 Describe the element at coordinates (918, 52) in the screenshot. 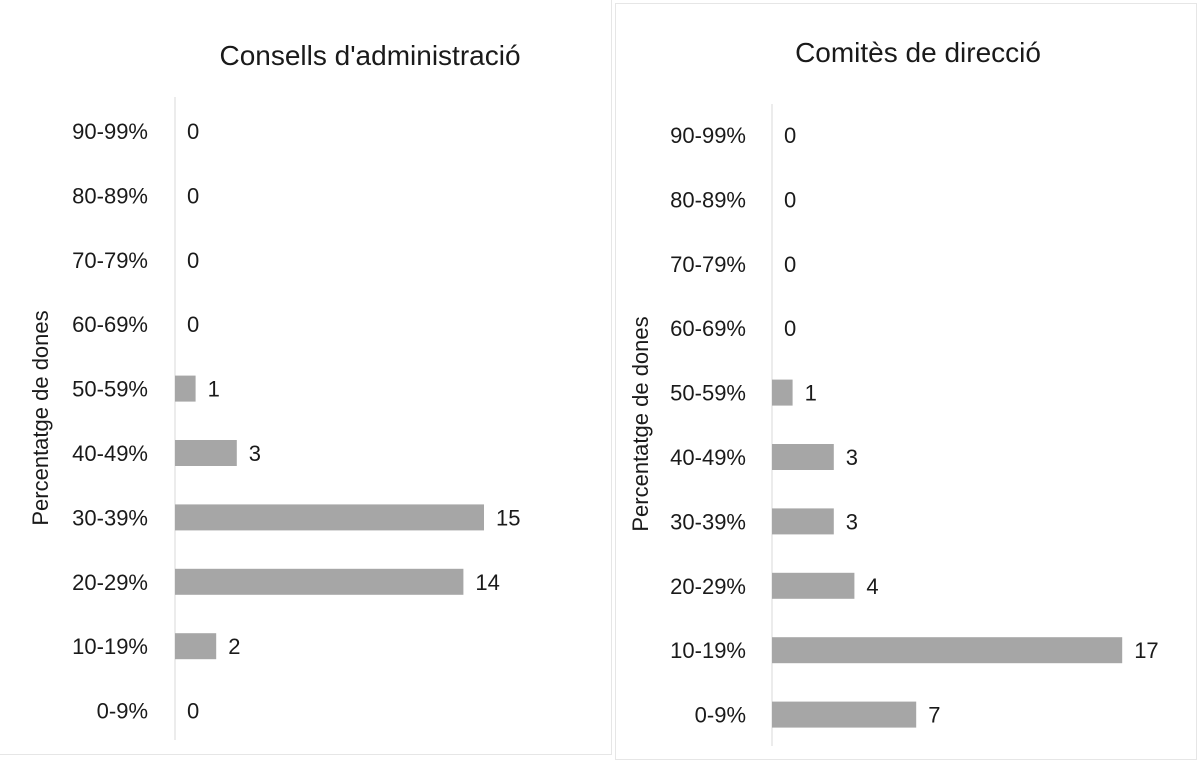

I see `chart-title: Comitès de direcció` at that location.